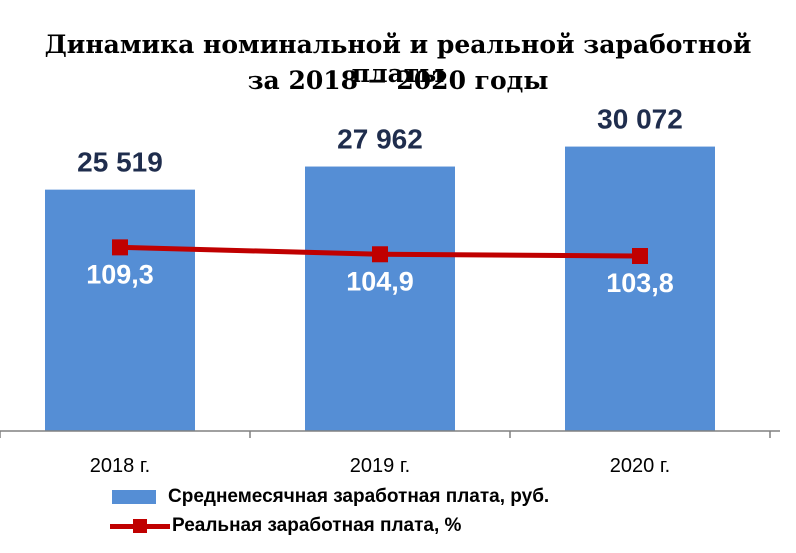 This screenshot has width=796, height=553. What do you see at coordinates (380, 139) in the screenshot?
I see `bar-label-2: 27 962` at bounding box center [380, 139].